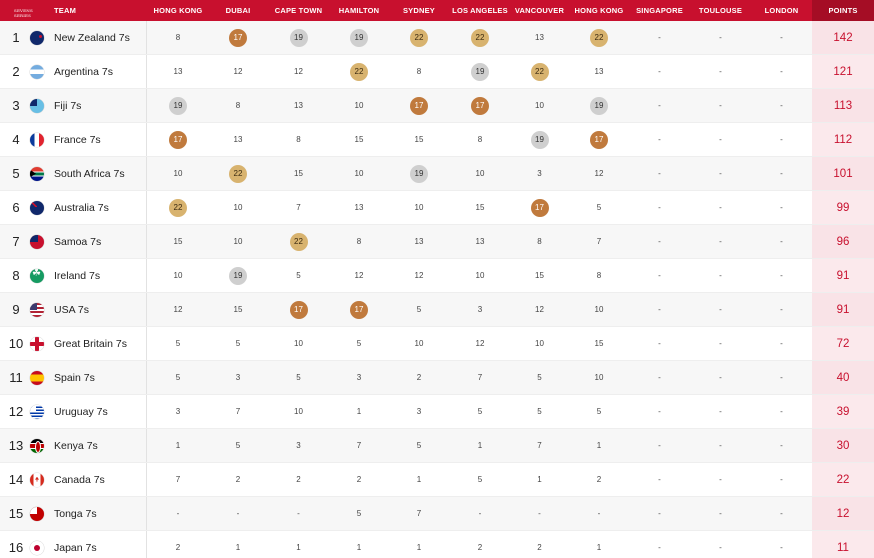  I want to click on team-name: Spain 7s, so click(74, 377).